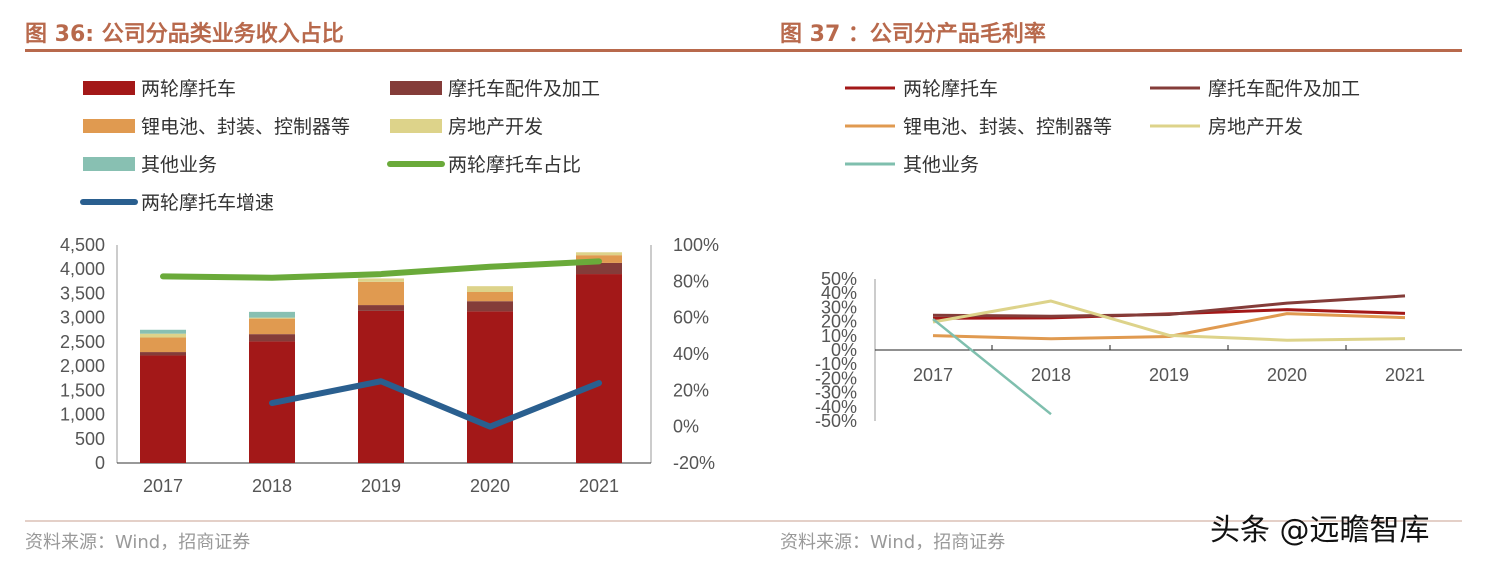  Describe the element at coordinates (694, 463) in the screenshot. I see `y2-tick-label: -20%` at that location.